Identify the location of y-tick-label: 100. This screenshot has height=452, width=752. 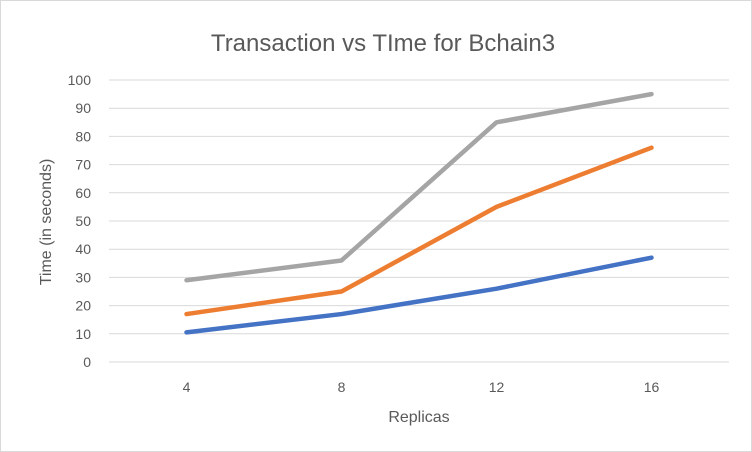
(80, 80).